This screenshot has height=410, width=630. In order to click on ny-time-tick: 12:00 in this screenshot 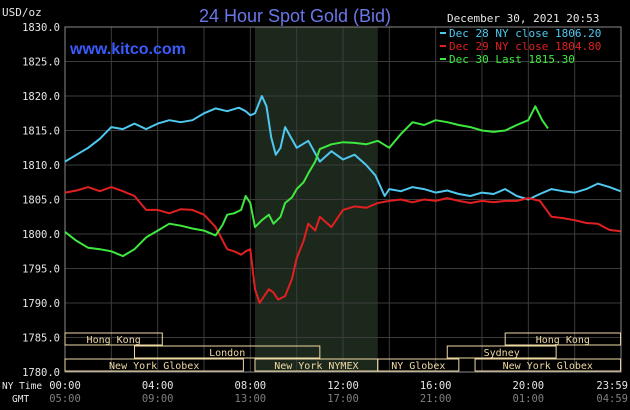, I will do `click(343, 386)`.